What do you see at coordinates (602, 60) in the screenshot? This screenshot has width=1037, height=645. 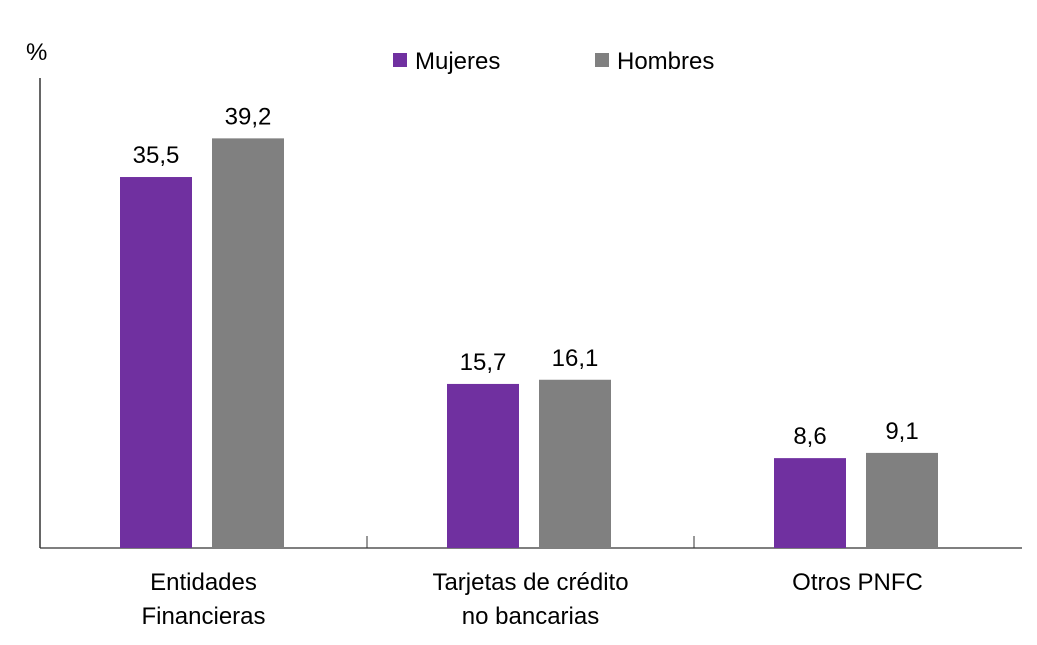 I see `legend-swatch-hombres` at bounding box center [602, 60].